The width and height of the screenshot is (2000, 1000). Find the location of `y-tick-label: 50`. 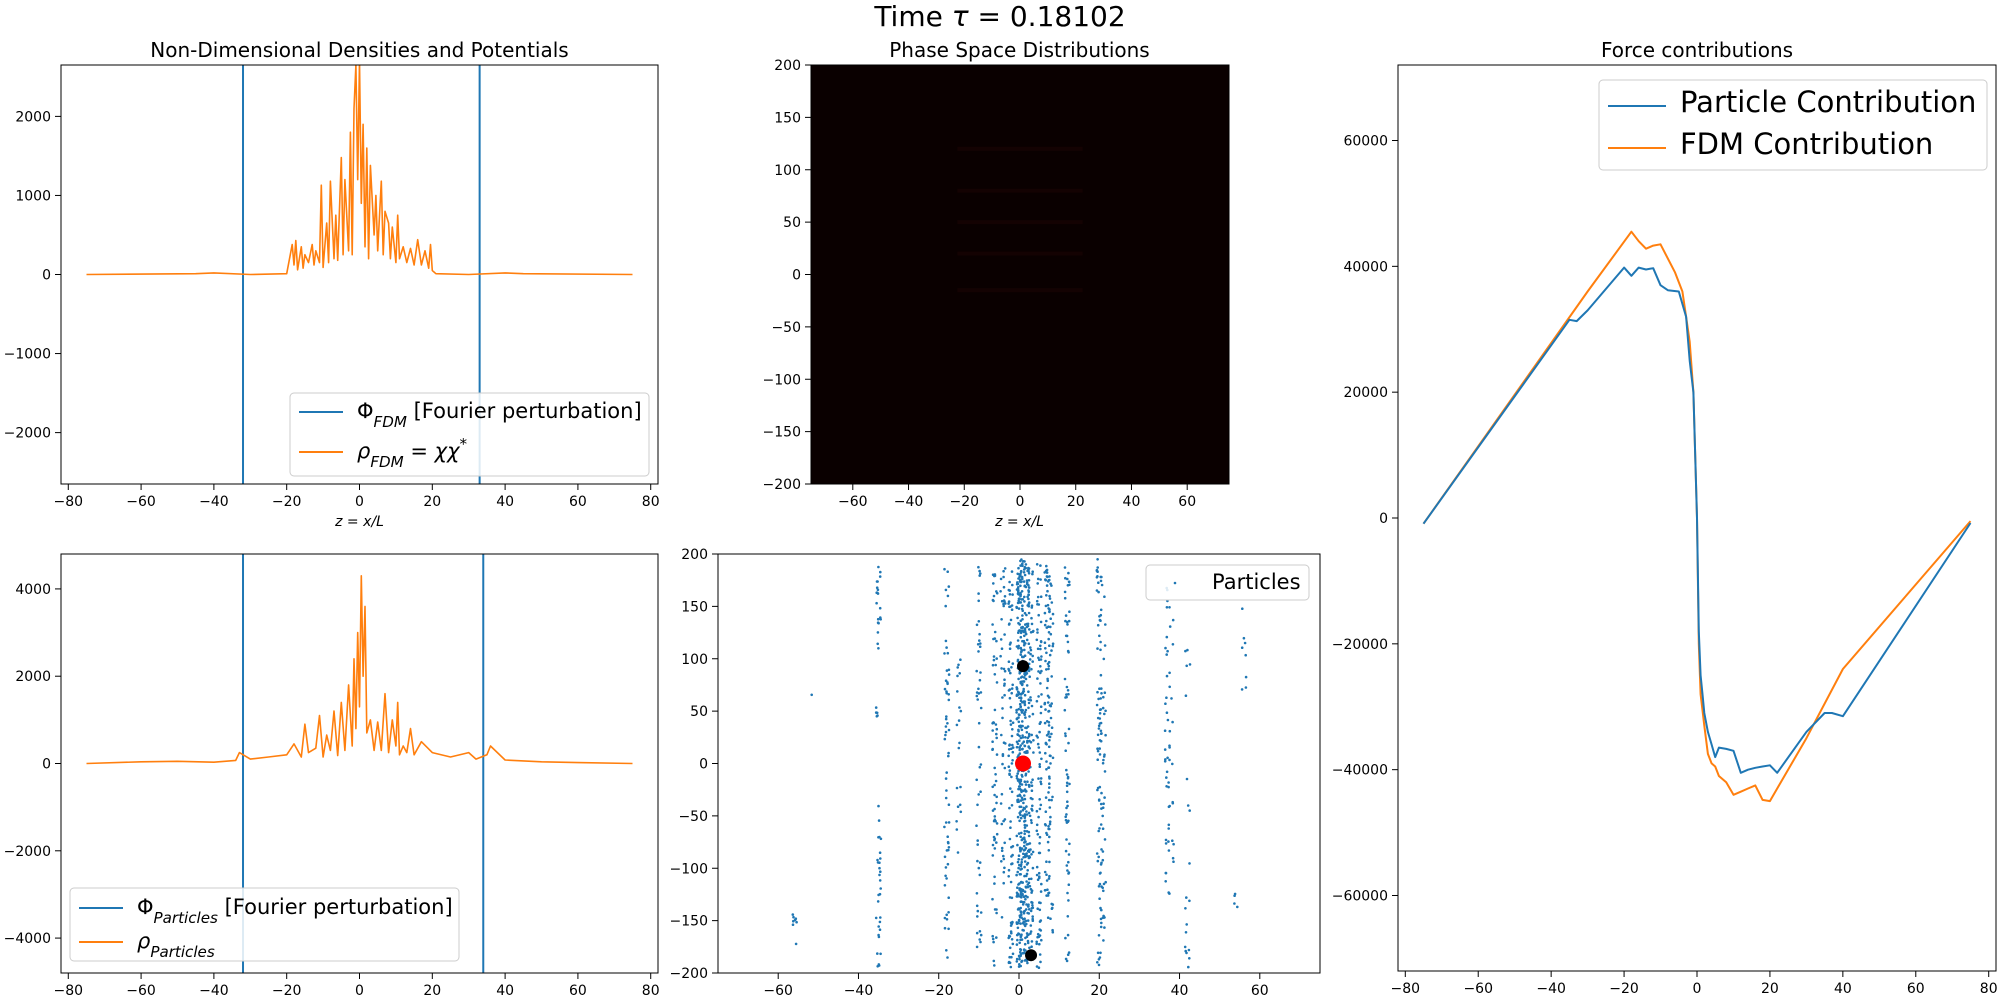

y-tick-label: 50 is located at coordinates (699, 712).